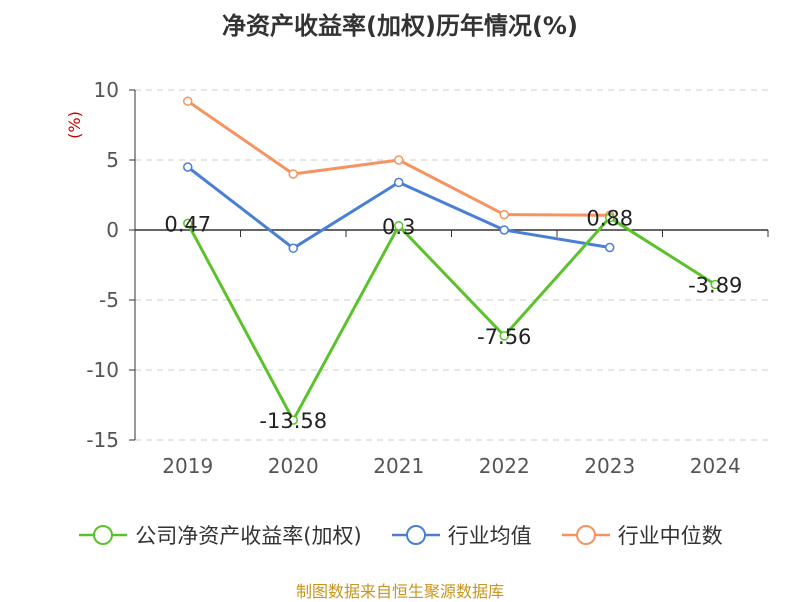 This screenshot has height=602, width=800. What do you see at coordinates (112, 160) in the screenshot?
I see `y-tick-label: 5` at bounding box center [112, 160].